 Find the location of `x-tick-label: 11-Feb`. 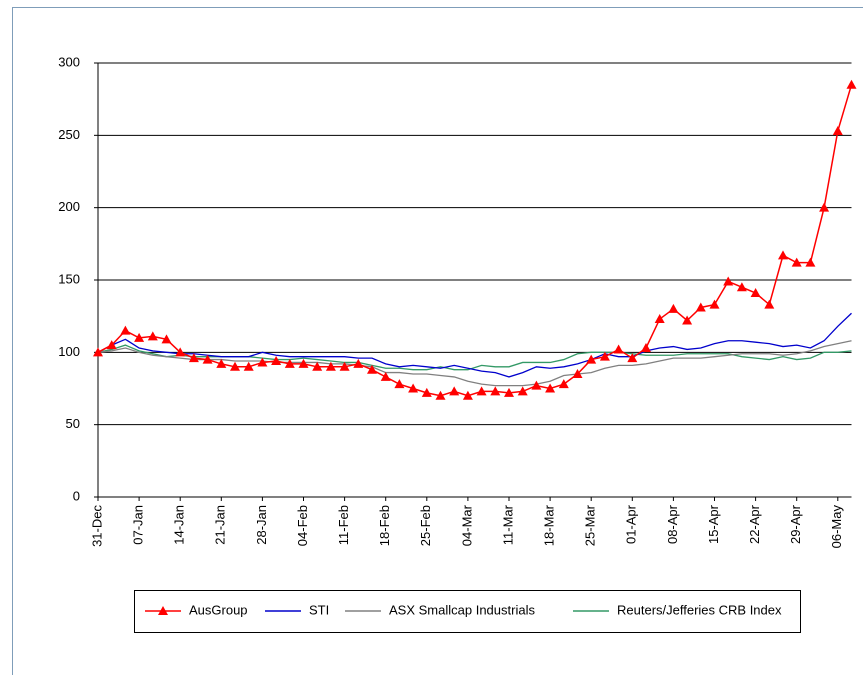

x-tick-label: 11-Feb is located at coordinates (343, 525).